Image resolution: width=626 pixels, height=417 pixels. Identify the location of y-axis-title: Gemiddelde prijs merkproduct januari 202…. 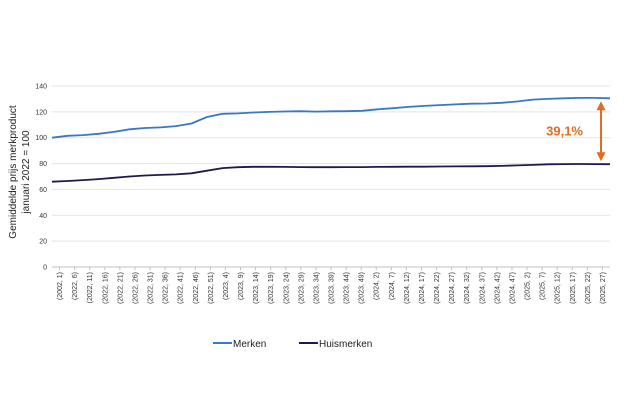
(20, 172).